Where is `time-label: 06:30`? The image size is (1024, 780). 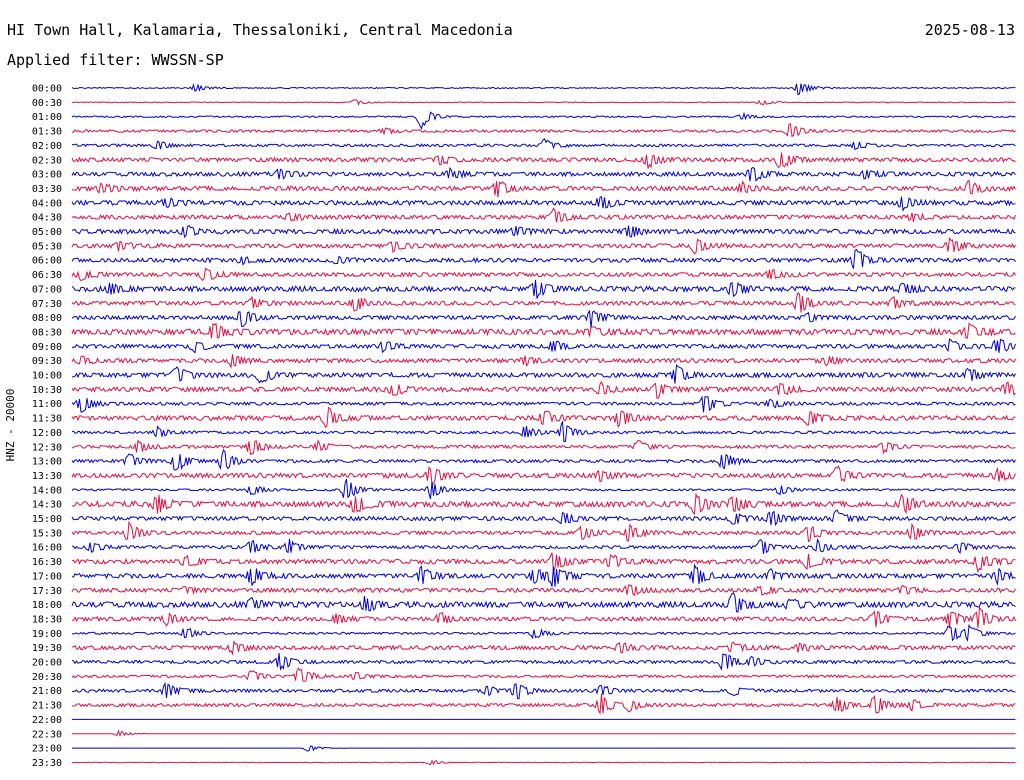
time-label: 06:30 is located at coordinates (47, 275).